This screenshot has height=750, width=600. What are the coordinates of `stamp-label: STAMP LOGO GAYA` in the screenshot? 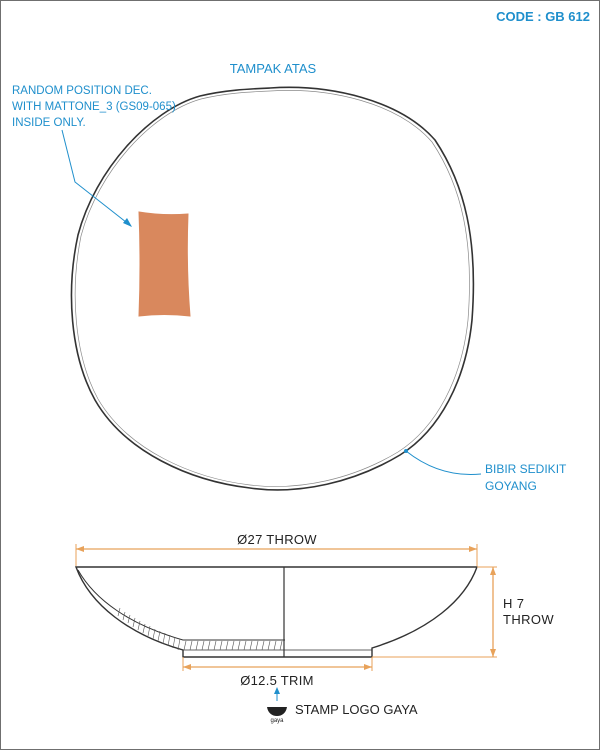 It's located at (356, 709).